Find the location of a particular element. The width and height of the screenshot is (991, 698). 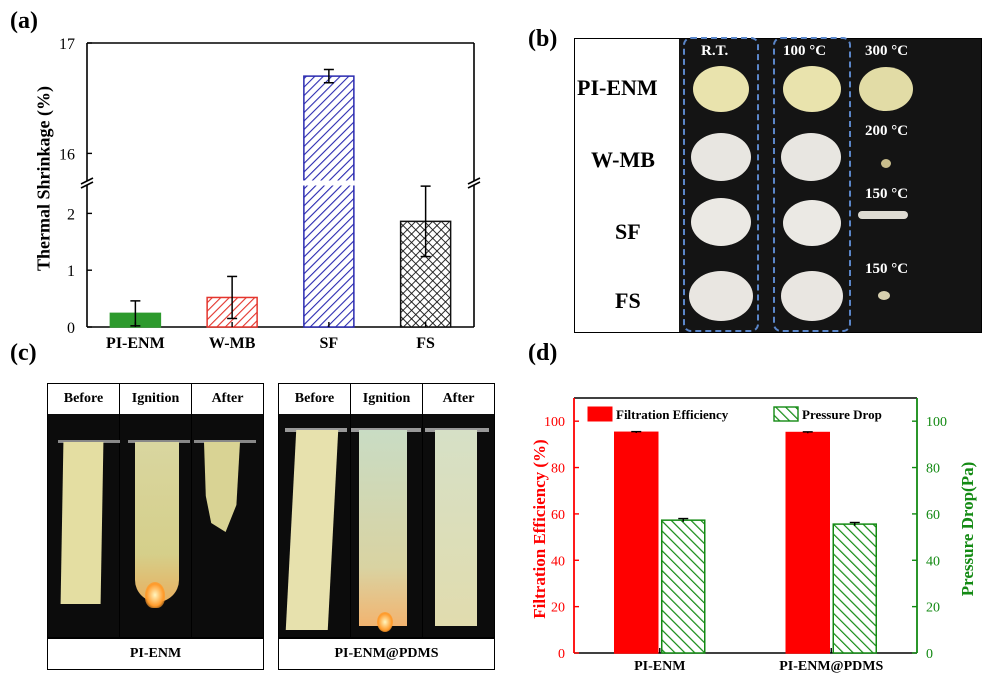

y-tick-label: 1 is located at coordinates (71, 271).